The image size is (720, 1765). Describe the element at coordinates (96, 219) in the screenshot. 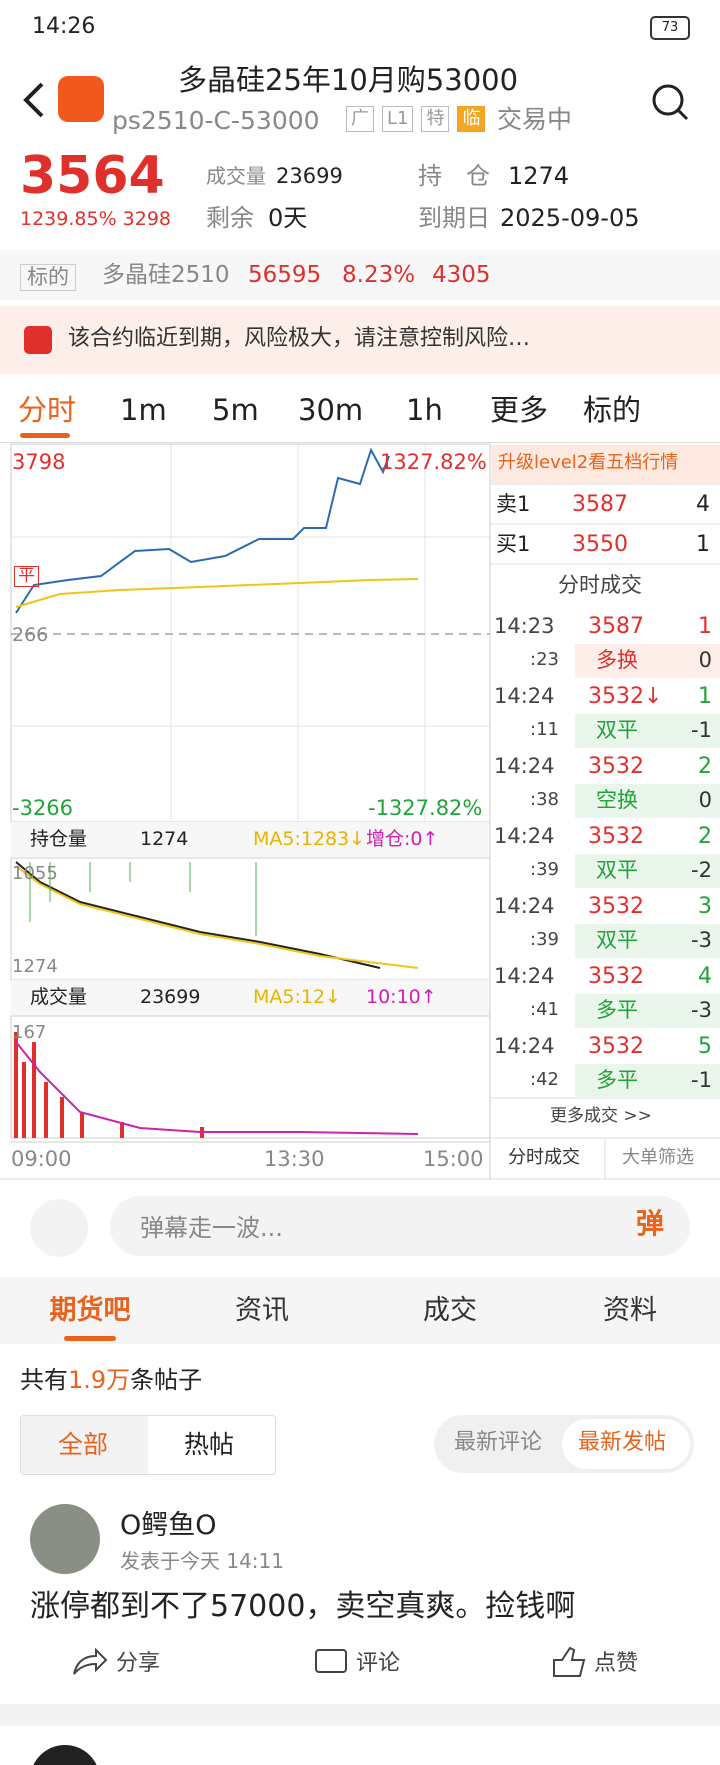

I see `change: 1239.85% 3298` at that location.